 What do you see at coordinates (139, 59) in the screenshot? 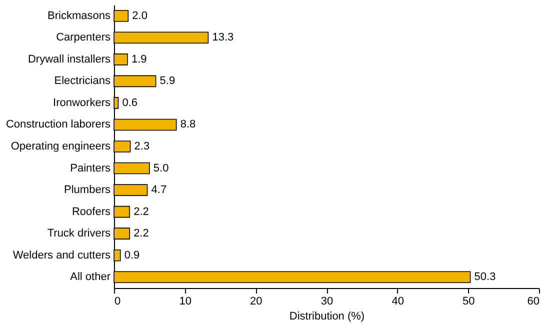
I see `data-label: 1.9` at bounding box center [139, 59].